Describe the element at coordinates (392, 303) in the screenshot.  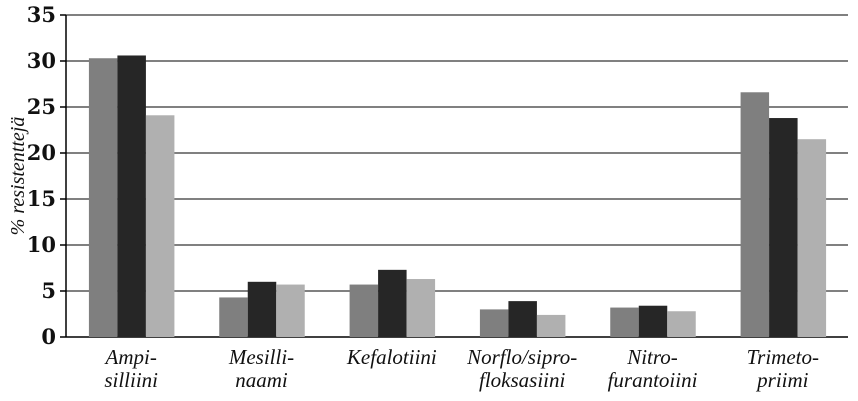
I see `bar-cat3-series2` at that location.